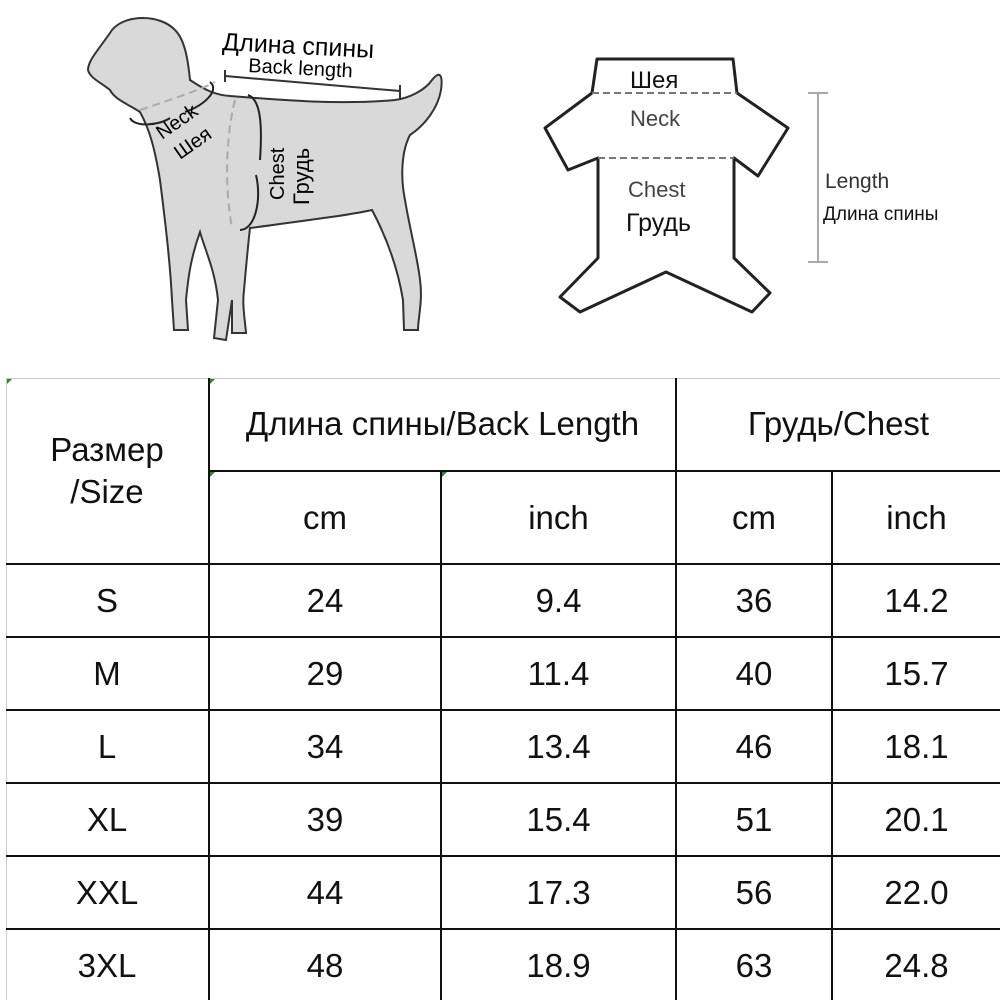 This screenshot has height=1001, width=1000. Describe the element at coordinates (558, 746) in the screenshot. I see `cell-back-inch: 13.4` at that location.